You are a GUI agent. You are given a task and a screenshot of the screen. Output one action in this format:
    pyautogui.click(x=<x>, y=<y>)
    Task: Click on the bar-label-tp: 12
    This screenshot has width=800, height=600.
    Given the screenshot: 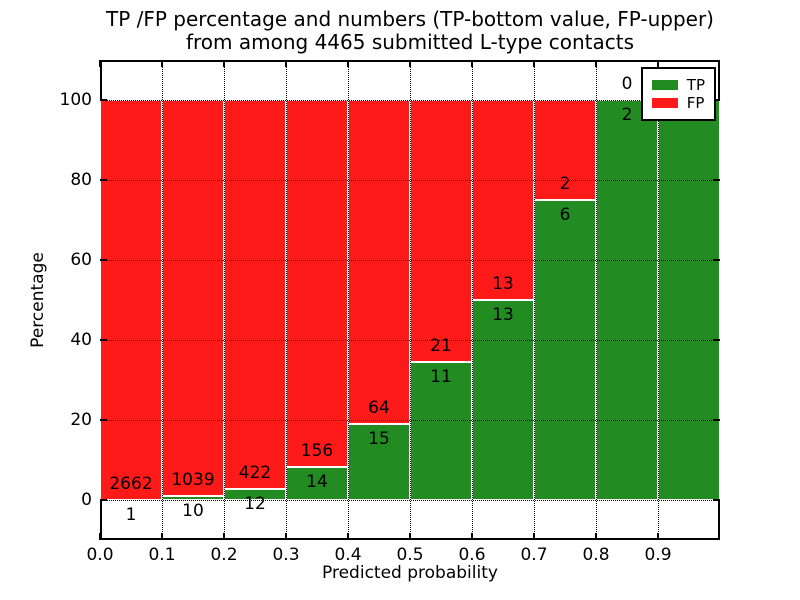 What is the action you would take?
    pyautogui.click(x=255, y=503)
    